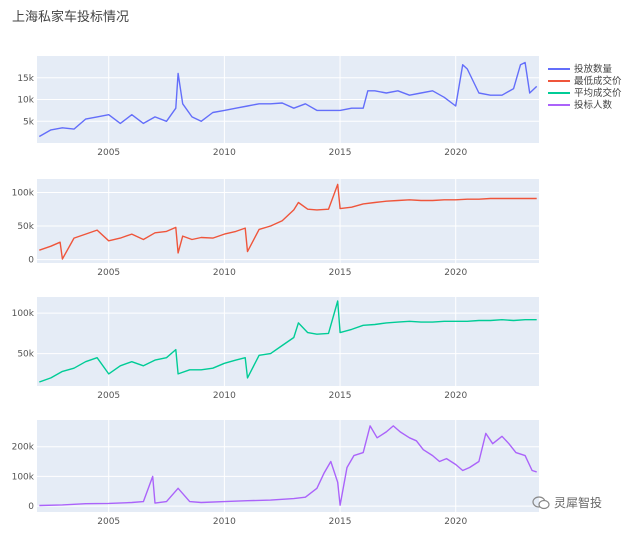 This screenshot has height=533, width=640. I want to click on y-tick-label: 15k, so click(25, 79).